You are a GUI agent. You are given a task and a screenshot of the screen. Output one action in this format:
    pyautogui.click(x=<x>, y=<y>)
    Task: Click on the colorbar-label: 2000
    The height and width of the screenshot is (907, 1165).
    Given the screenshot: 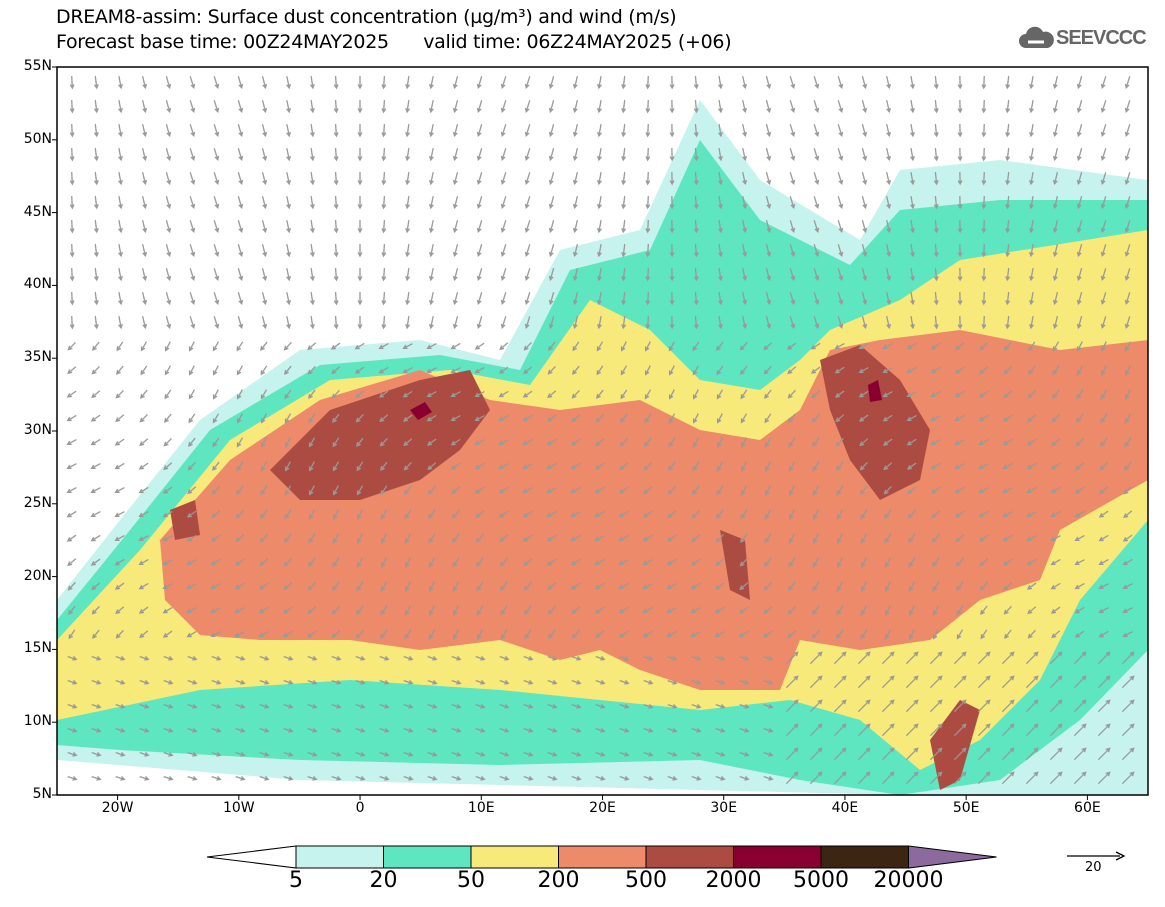 What is the action you would take?
    pyautogui.click(x=733, y=880)
    